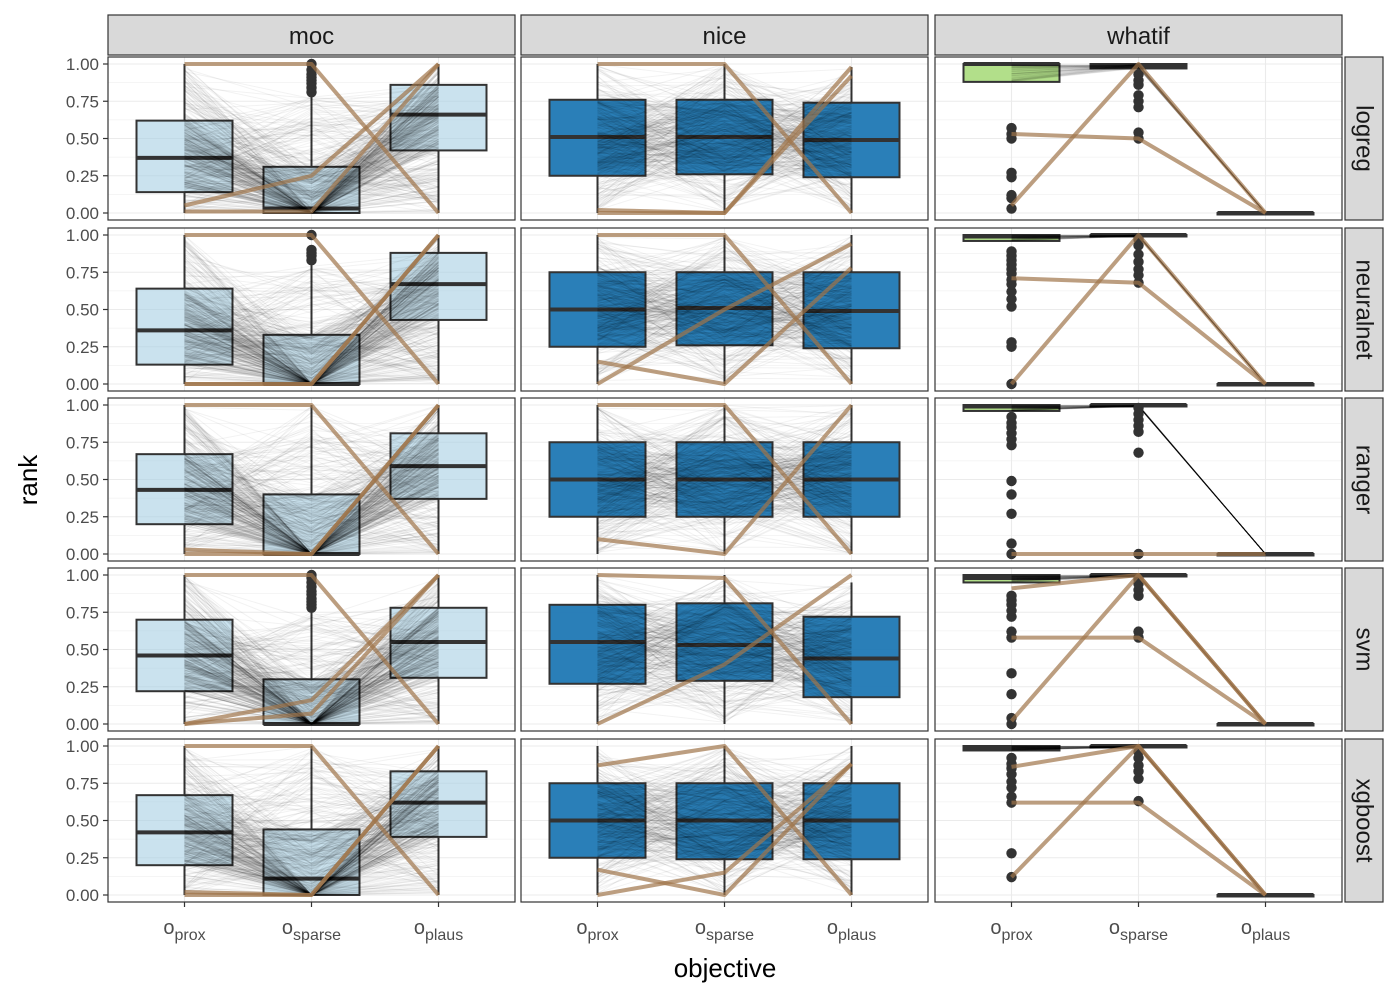 This screenshot has width=1400, height=1000. What do you see at coordinates (82, 176) in the screenshot?
I see `y-tick-label: 0.25` at bounding box center [82, 176].